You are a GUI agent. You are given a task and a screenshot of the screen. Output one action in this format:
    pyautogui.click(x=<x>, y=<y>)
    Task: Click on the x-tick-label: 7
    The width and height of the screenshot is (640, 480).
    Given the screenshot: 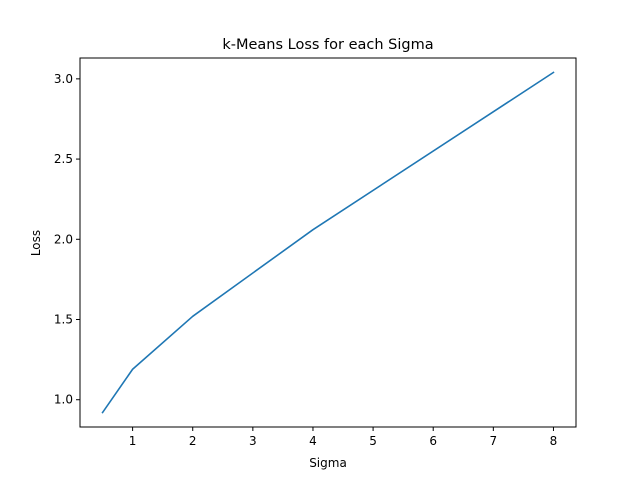 What is the action you would take?
    pyautogui.click(x=494, y=441)
    